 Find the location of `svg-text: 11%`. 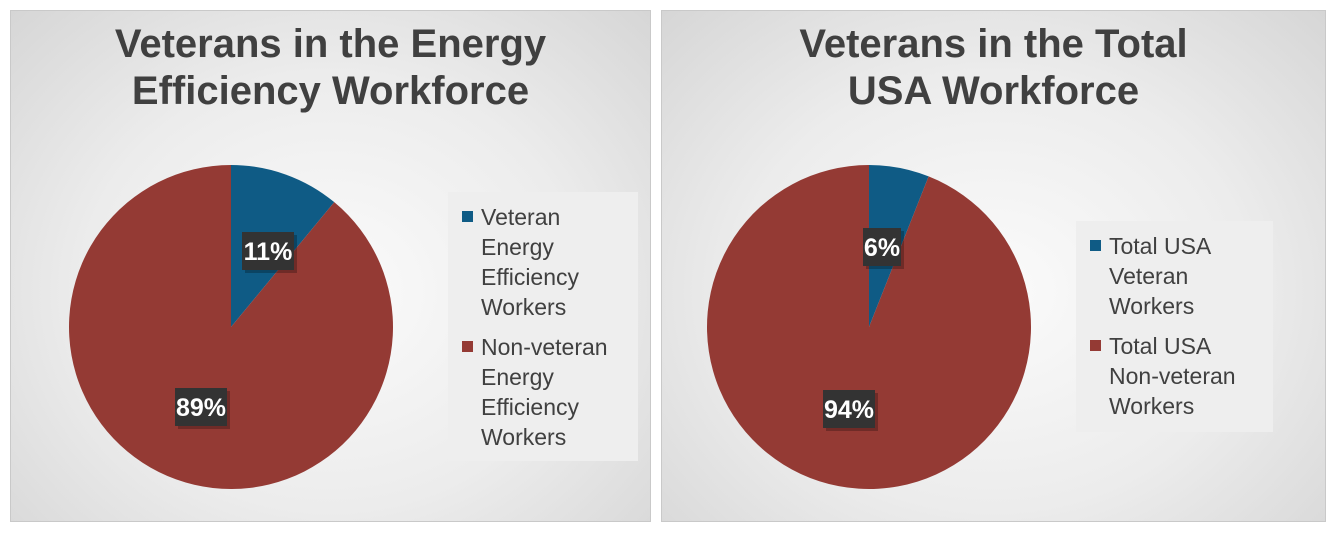

svg-text: 11% is located at coordinates (268, 252).